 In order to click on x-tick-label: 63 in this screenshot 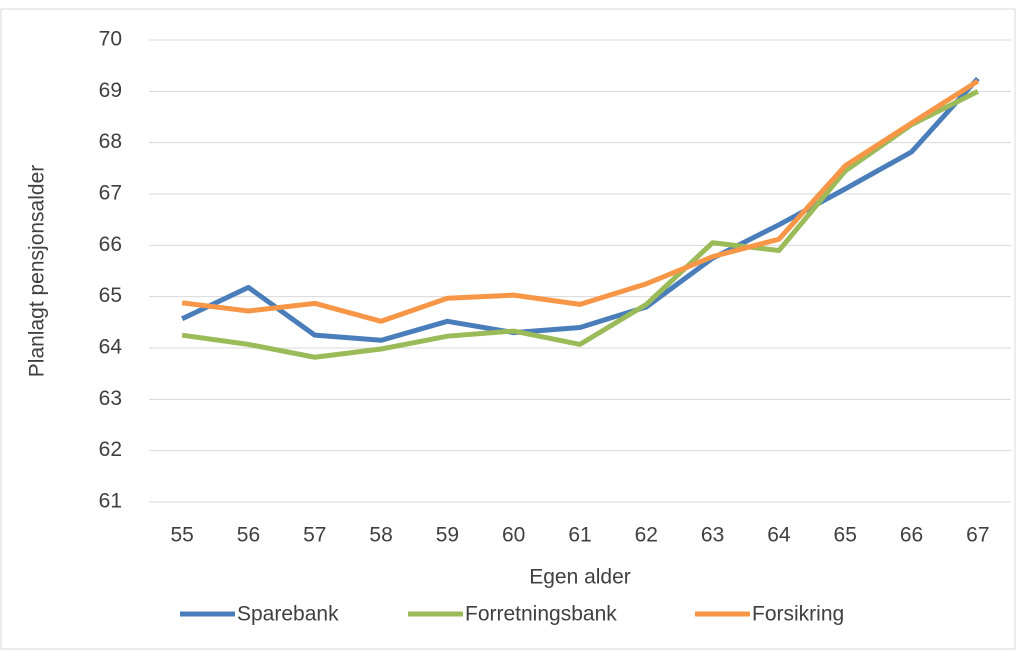, I will do `click(712, 535)`.